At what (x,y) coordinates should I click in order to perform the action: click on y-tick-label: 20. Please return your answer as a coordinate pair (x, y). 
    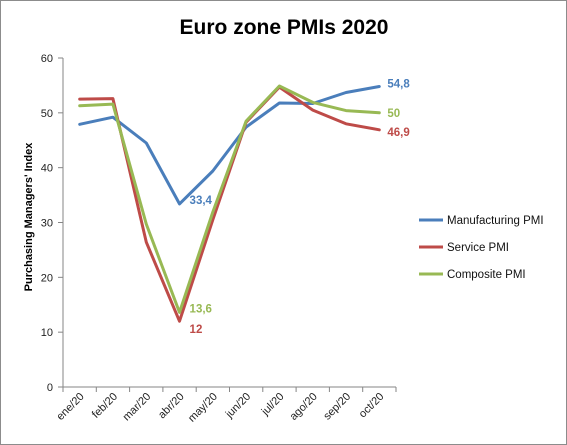
    Looking at the image, I should click on (47, 278).